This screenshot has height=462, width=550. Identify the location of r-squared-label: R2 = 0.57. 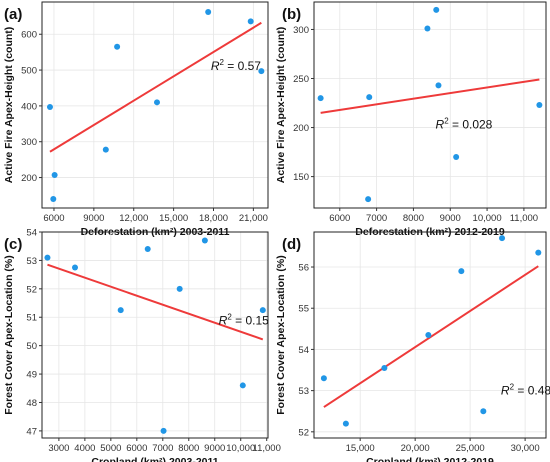
(236, 65).